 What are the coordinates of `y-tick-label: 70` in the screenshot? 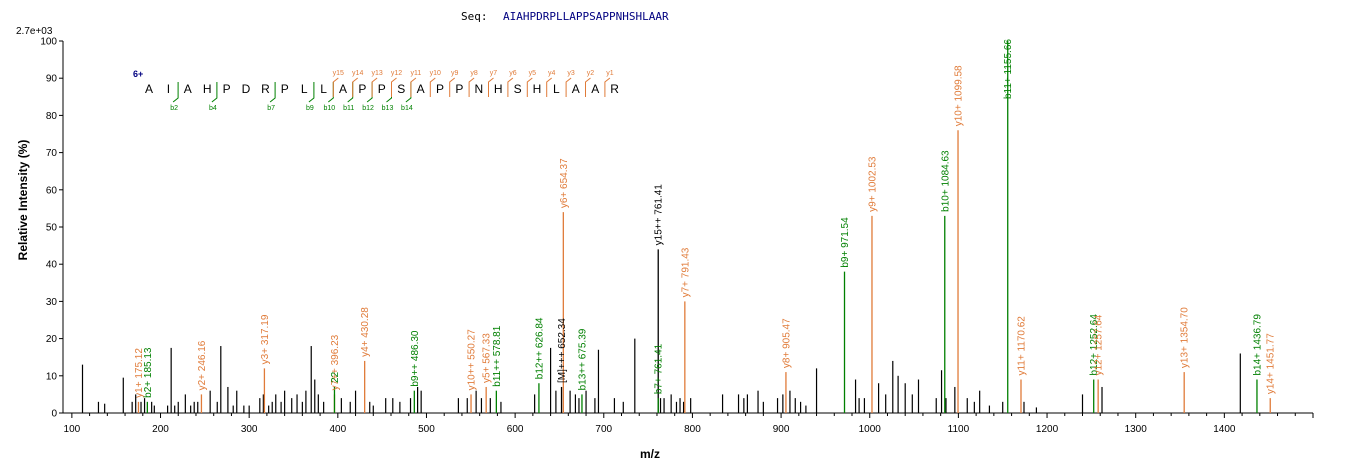 It's located at (52, 153).